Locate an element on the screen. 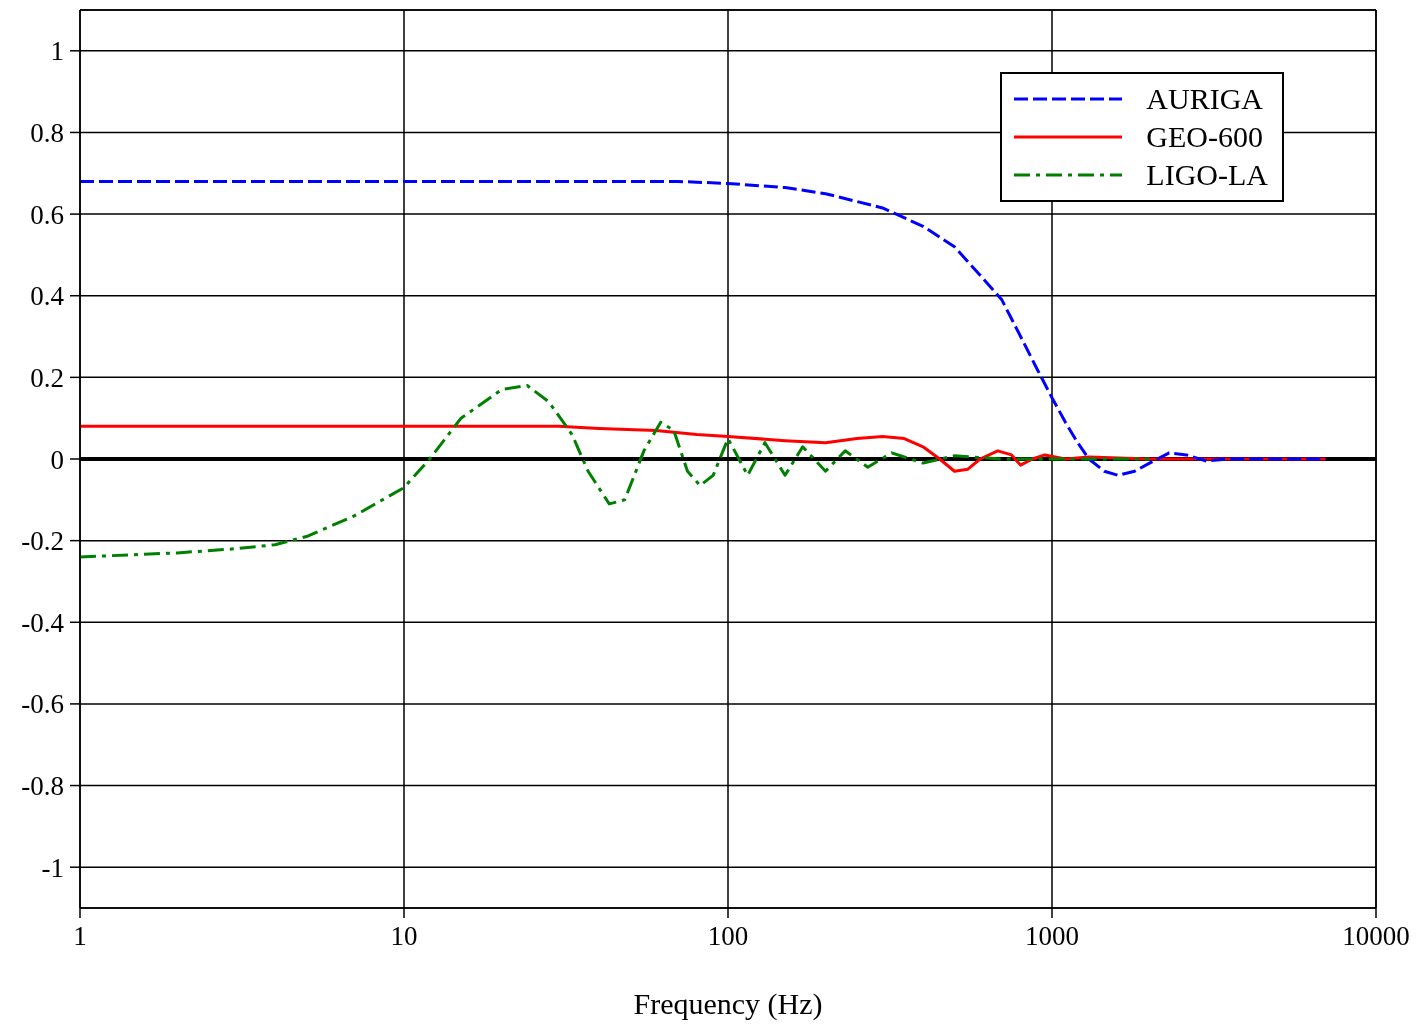 The width and height of the screenshot is (1420, 1034). legend-label: AURIGA is located at coordinates (1205, 99).